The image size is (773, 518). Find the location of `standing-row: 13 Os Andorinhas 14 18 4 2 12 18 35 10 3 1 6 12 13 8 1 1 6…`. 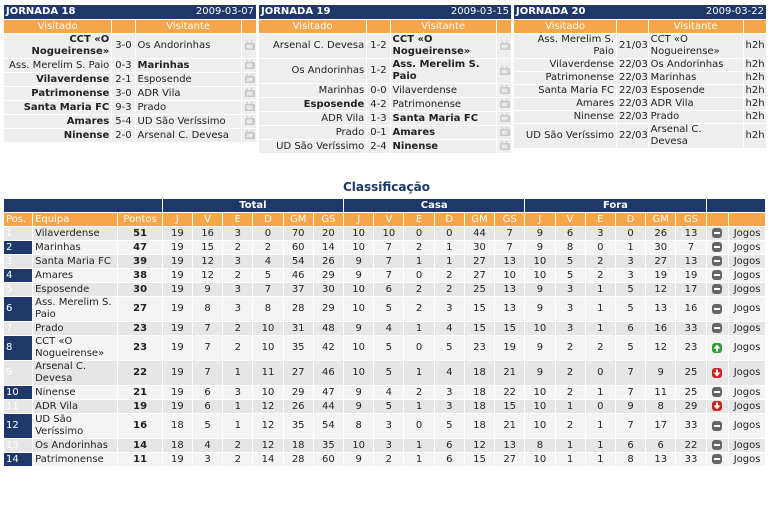

standing-row: 13 Os Andorinhas 14 18 4 2 12 18 35 10 3 1 6 12 13 8 1 1 6… is located at coordinates (384, 445).